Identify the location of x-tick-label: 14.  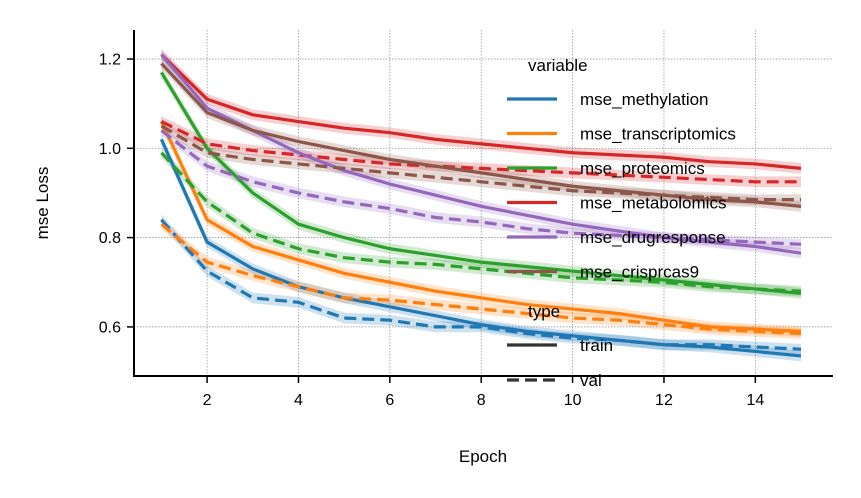
(755, 400).